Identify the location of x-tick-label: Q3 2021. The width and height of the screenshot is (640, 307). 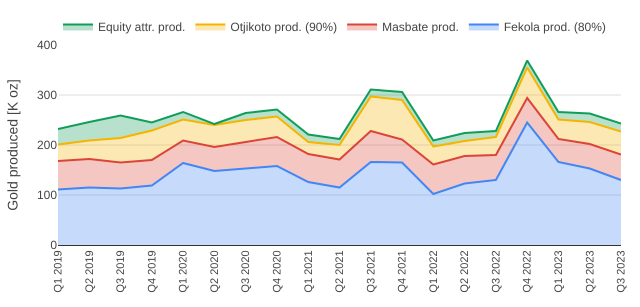
(371, 271).